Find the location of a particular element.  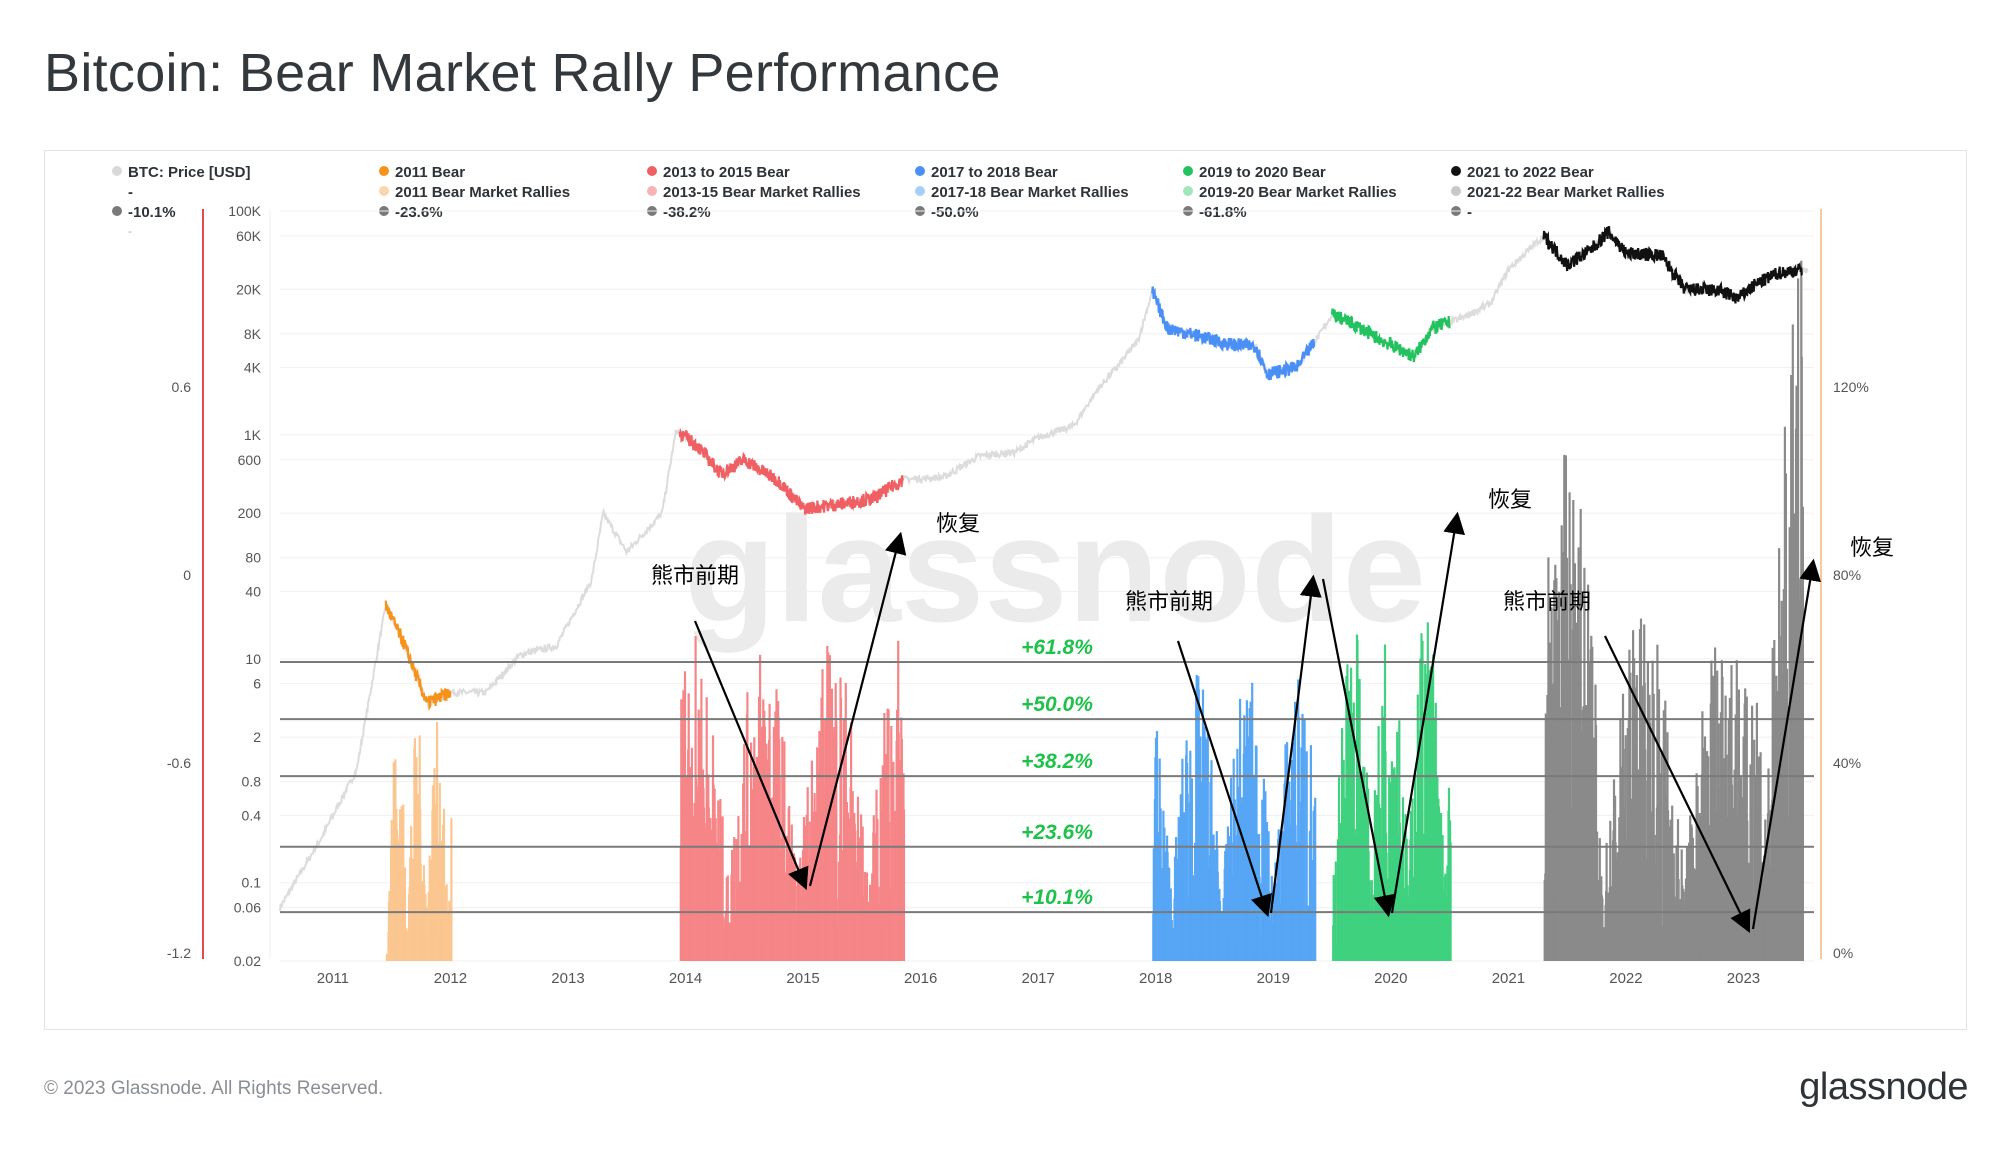

x-axis-tick: 2020 is located at coordinates (1390, 978).